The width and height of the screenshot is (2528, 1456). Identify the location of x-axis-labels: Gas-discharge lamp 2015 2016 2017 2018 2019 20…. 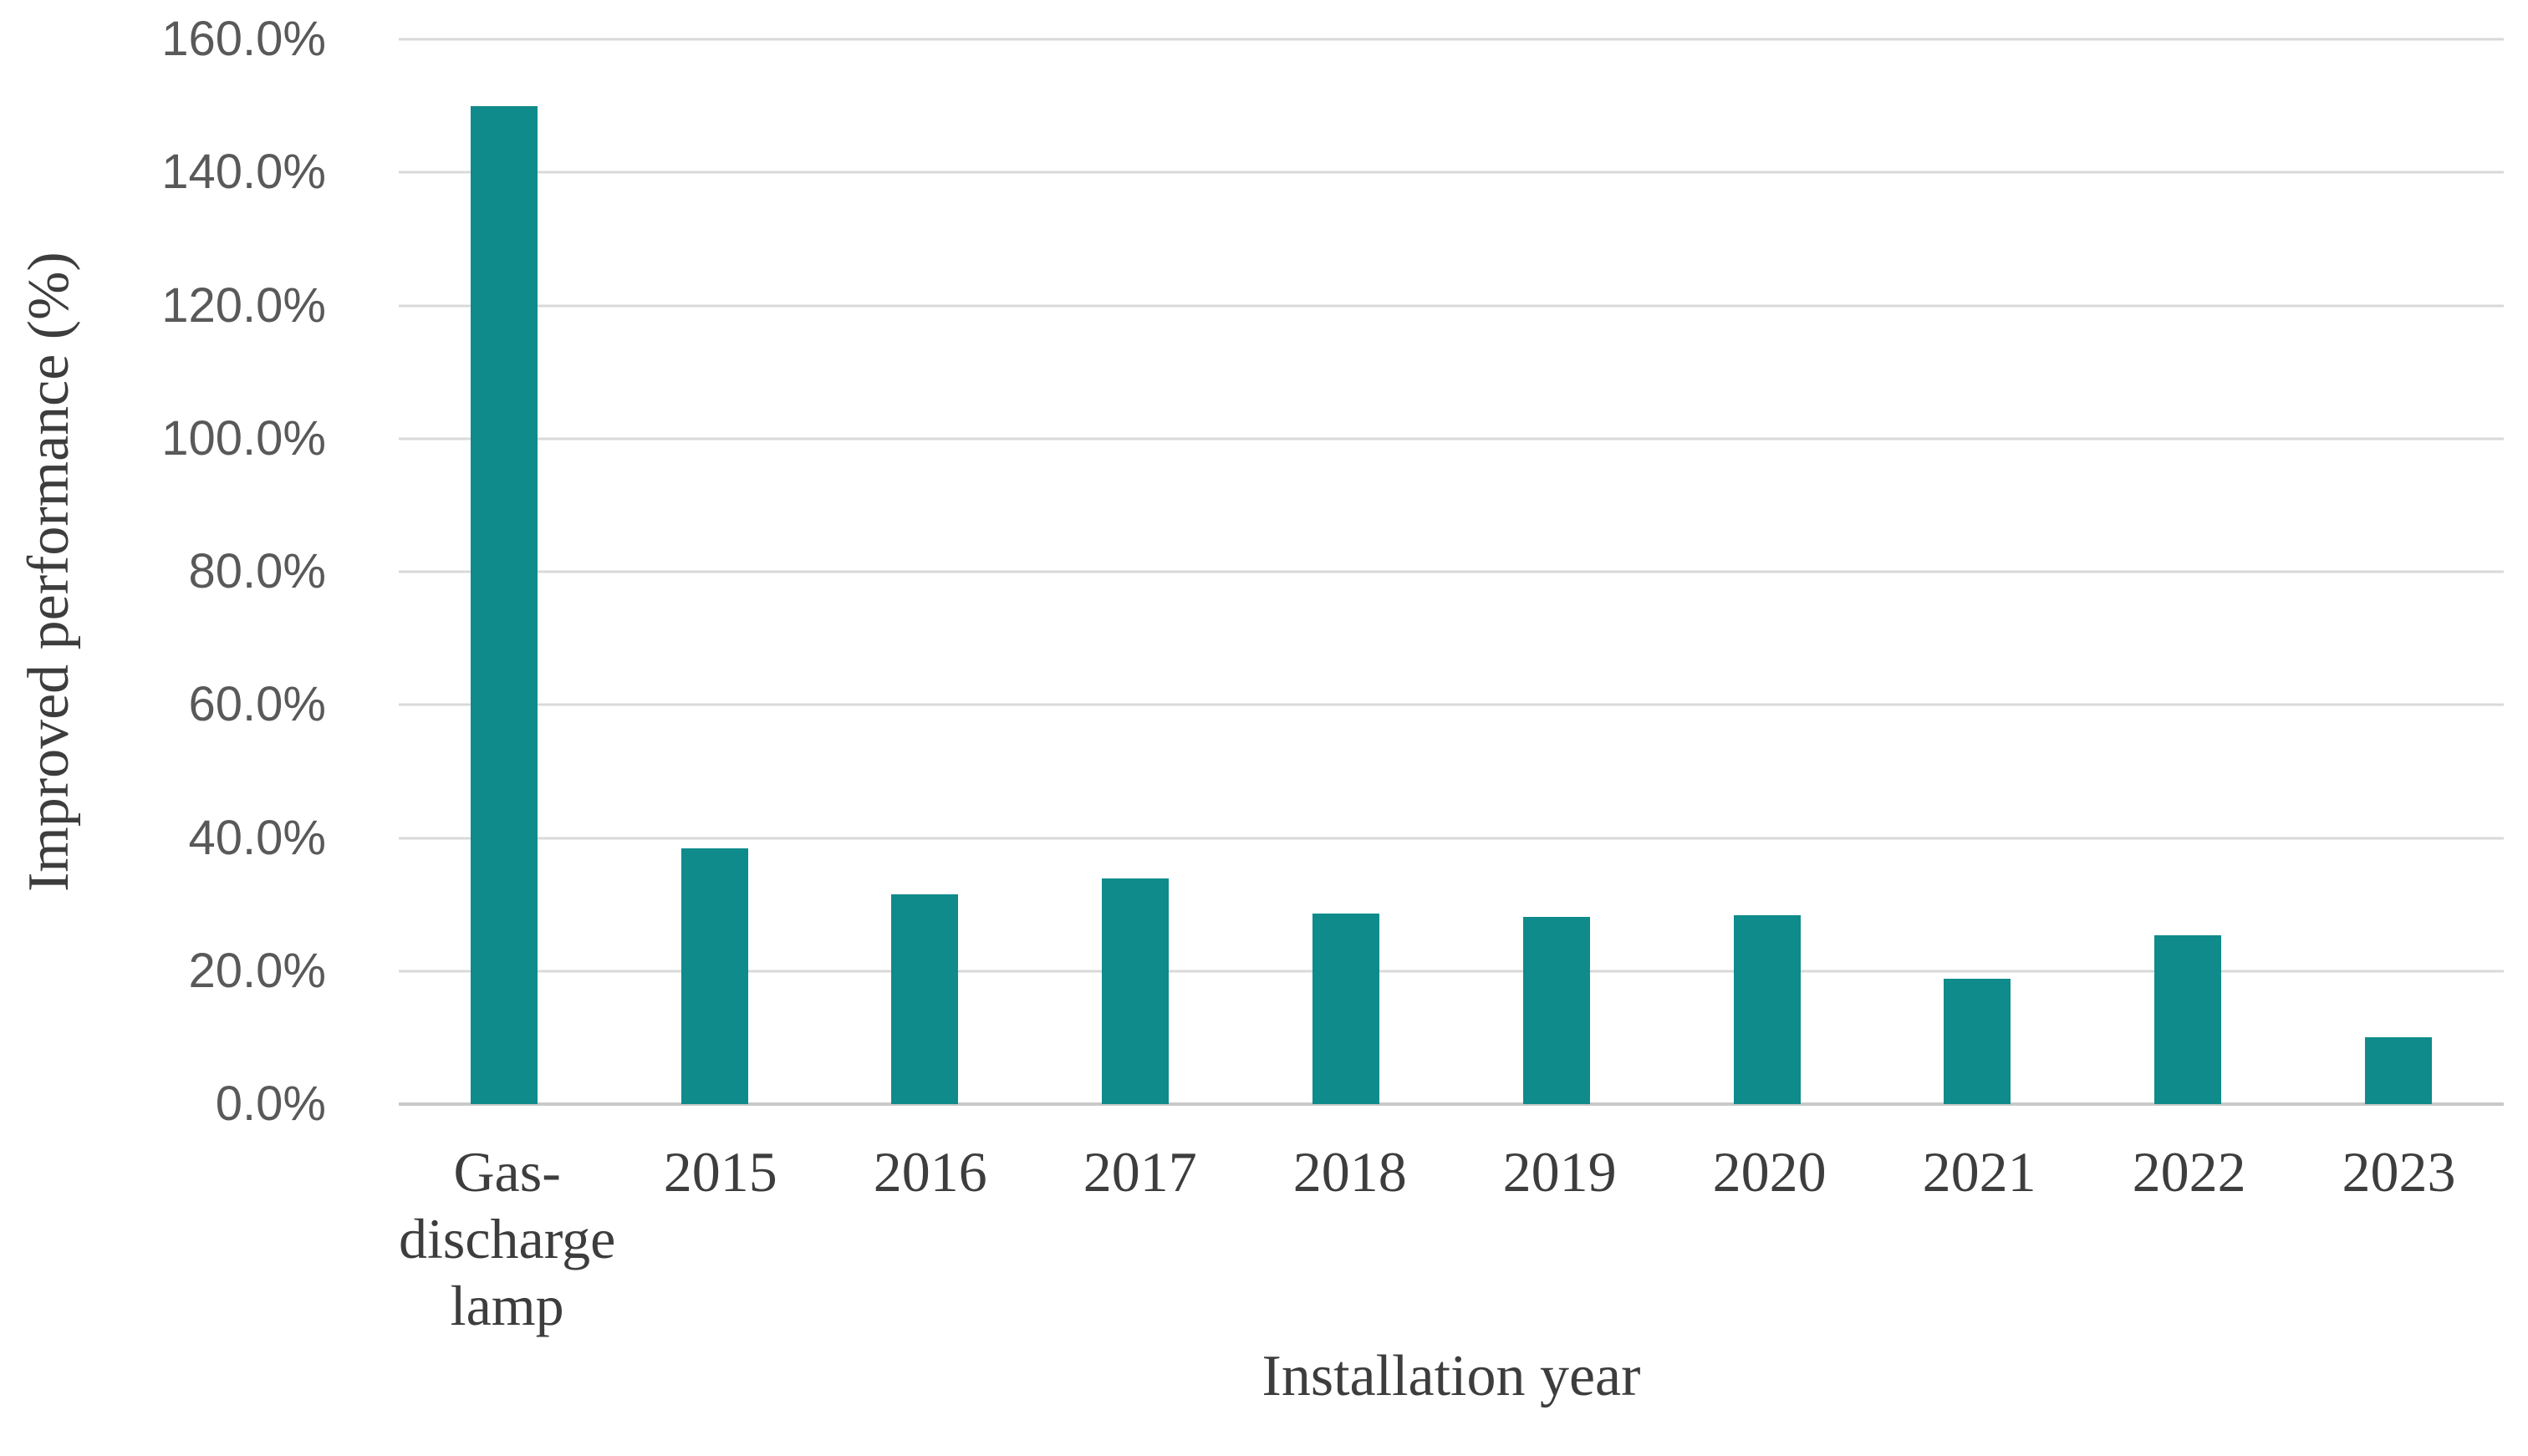
(1451, 1239).